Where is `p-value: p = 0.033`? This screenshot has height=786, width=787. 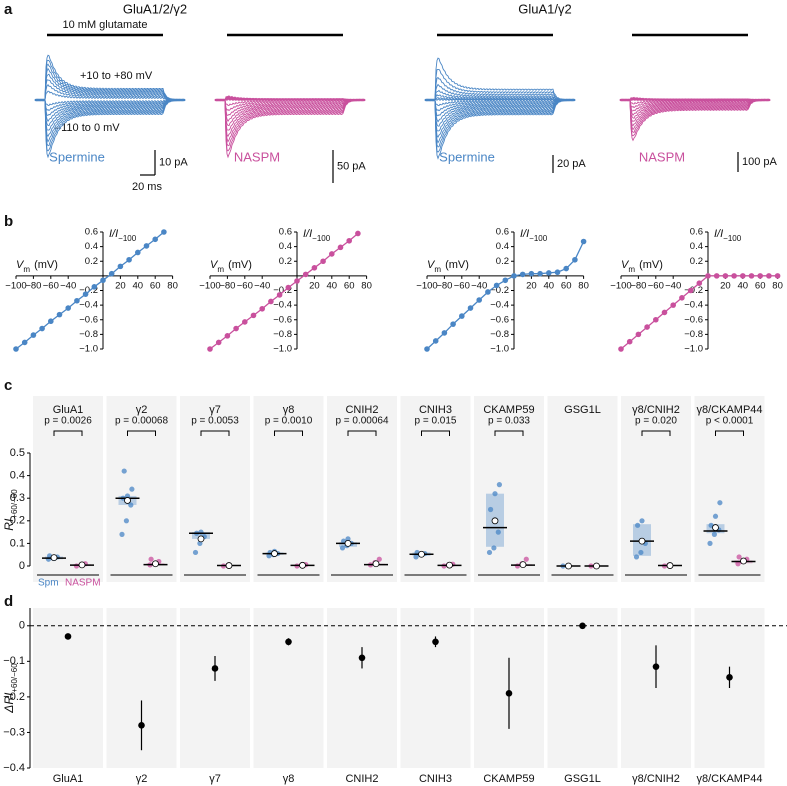
p-value: p = 0.033 is located at coordinates (509, 421).